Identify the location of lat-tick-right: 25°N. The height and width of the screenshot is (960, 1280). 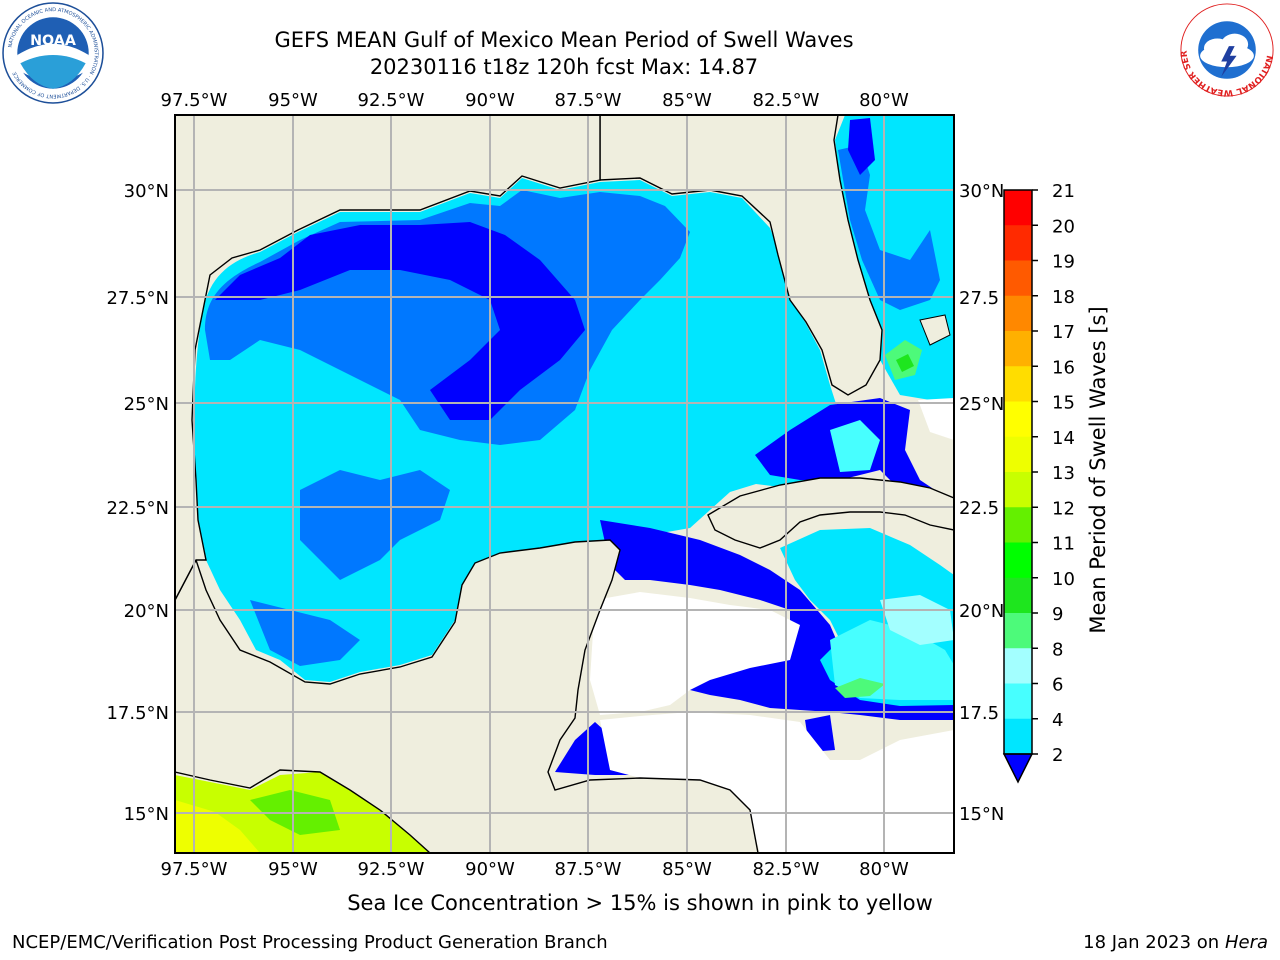
(981, 404).